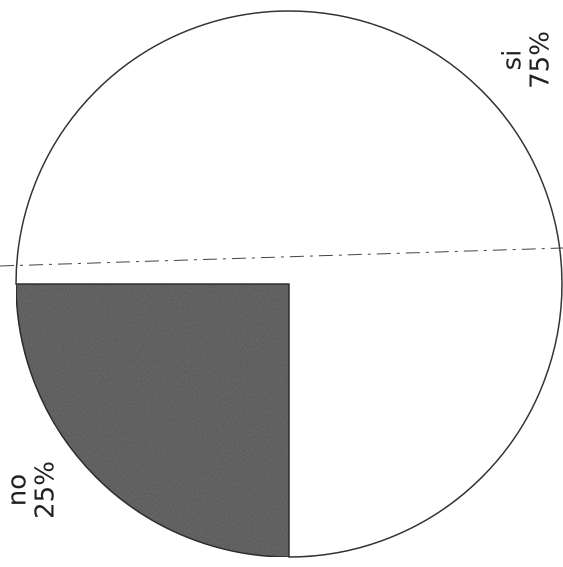 This screenshot has height=567, width=563. What do you see at coordinates (513, 60) in the screenshot?
I see `category-label: si` at bounding box center [513, 60].